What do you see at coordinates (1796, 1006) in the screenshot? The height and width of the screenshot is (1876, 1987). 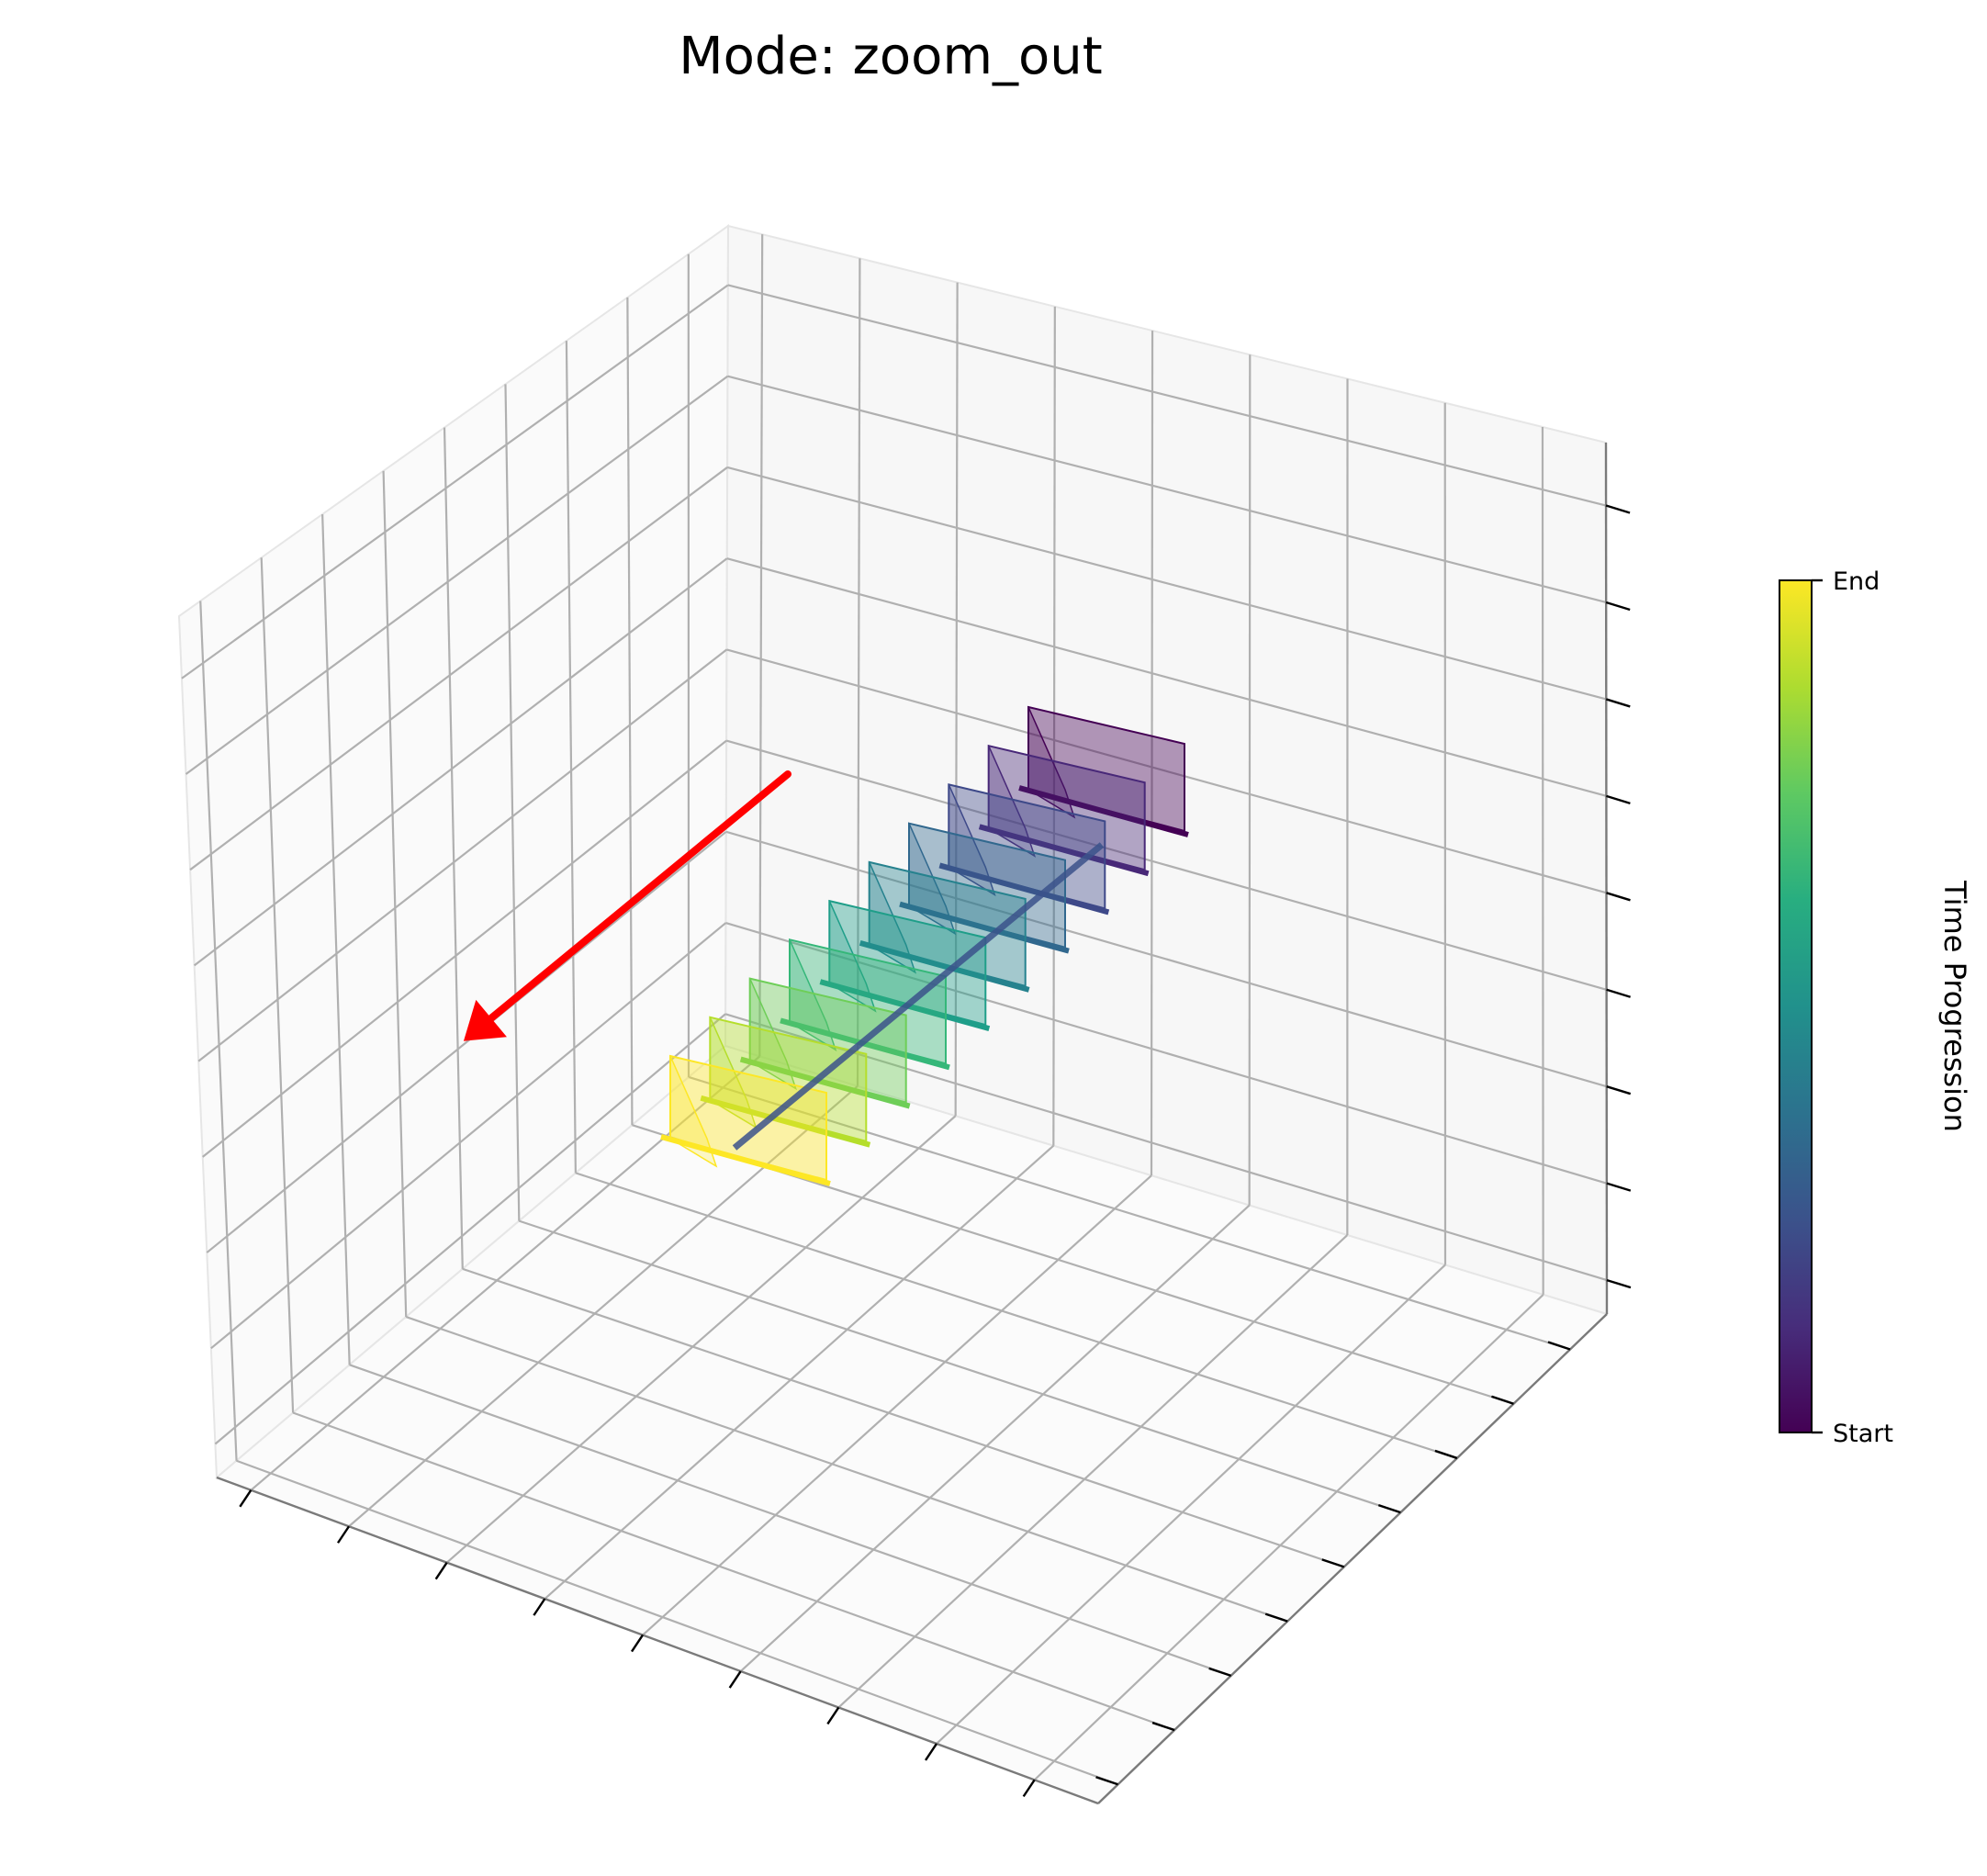 I see `colorbar-gradient` at bounding box center [1796, 1006].